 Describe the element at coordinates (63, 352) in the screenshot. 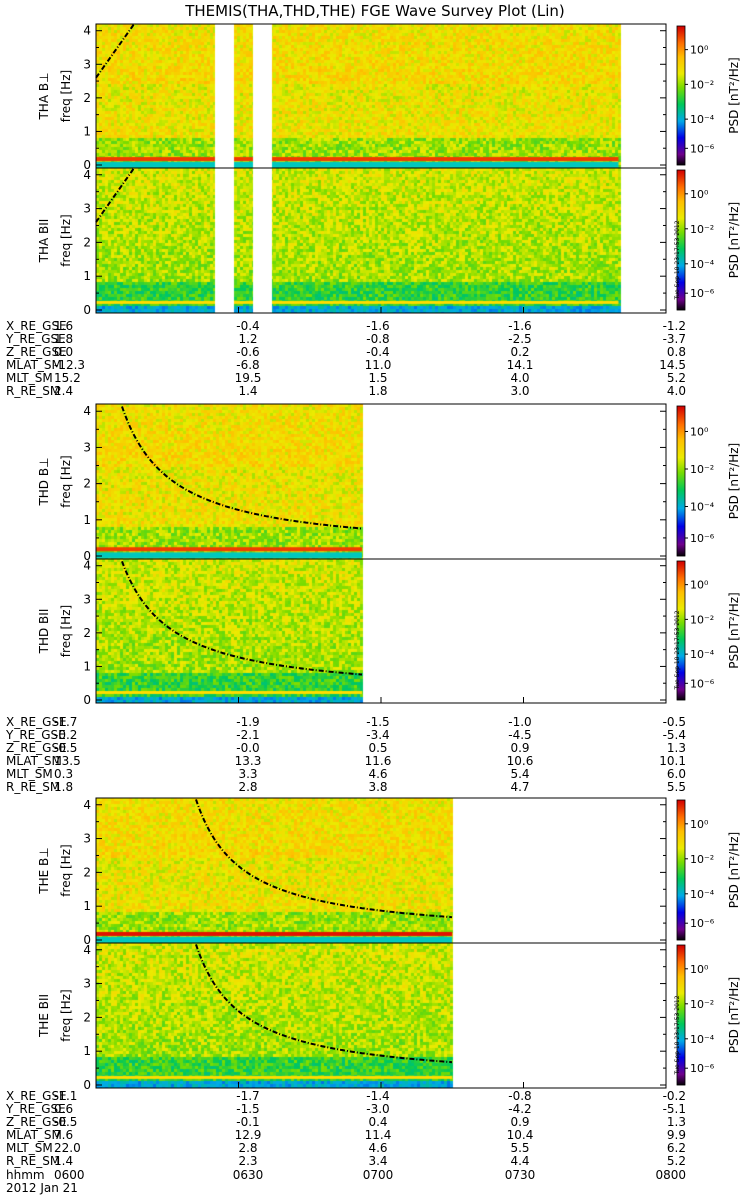

I see `ephemeris-value: 0.0` at that location.